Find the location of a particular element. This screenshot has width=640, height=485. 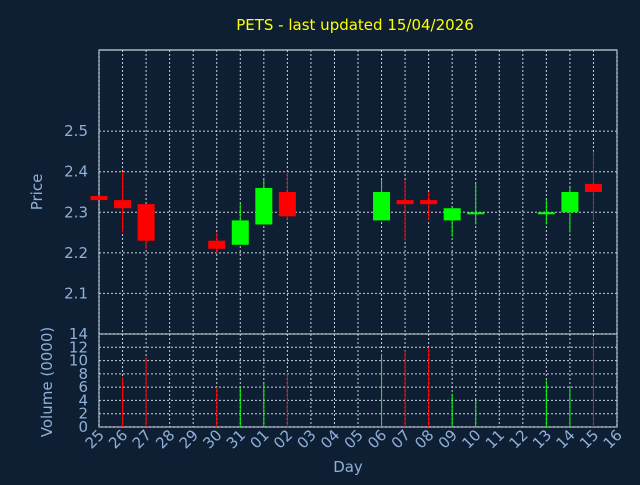

price-tick-label: 2.3 is located at coordinates (76, 212).